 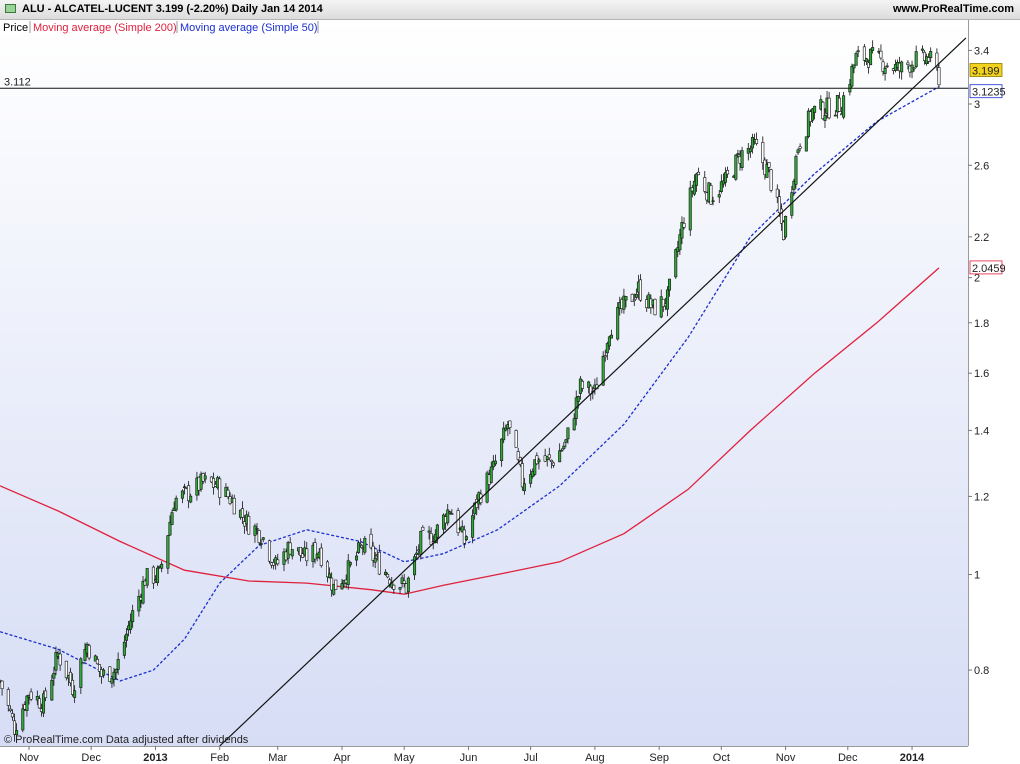 I want to click on x-tick-label-0: Nov, so click(x=29, y=758).